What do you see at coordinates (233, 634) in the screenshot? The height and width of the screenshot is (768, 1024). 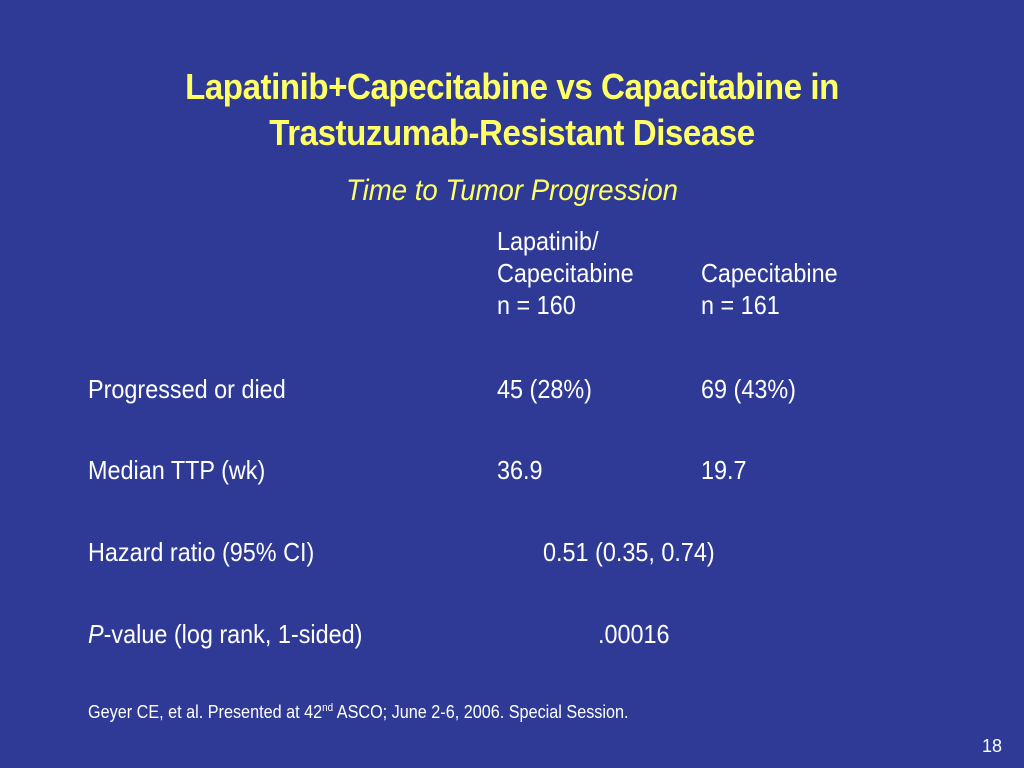 I see `p-value-label-rest: -value (log rank, 1-sided)` at bounding box center [233, 634].